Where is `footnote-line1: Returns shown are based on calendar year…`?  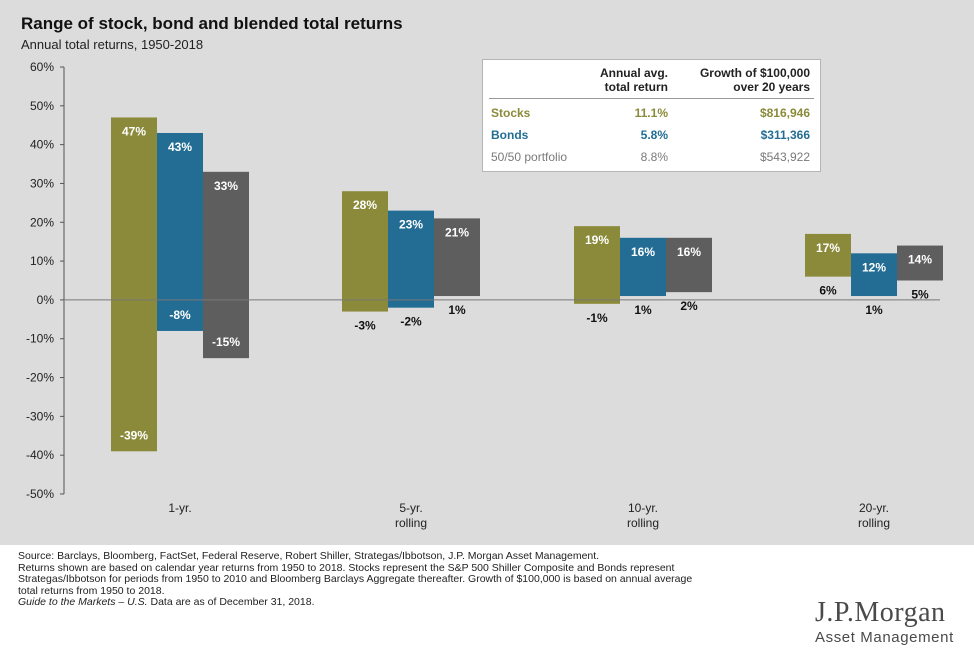
footnote-line1: Returns shown are based on calendar year… is located at coordinates (346, 567).